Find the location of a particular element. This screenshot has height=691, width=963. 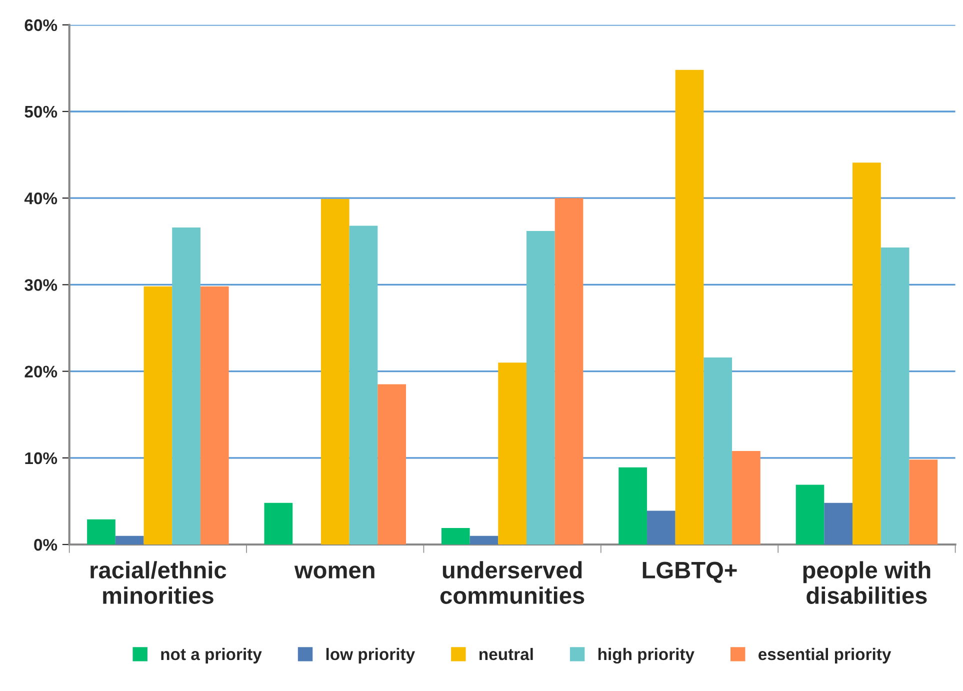

y-tick-label: 60% is located at coordinates (41, 25).